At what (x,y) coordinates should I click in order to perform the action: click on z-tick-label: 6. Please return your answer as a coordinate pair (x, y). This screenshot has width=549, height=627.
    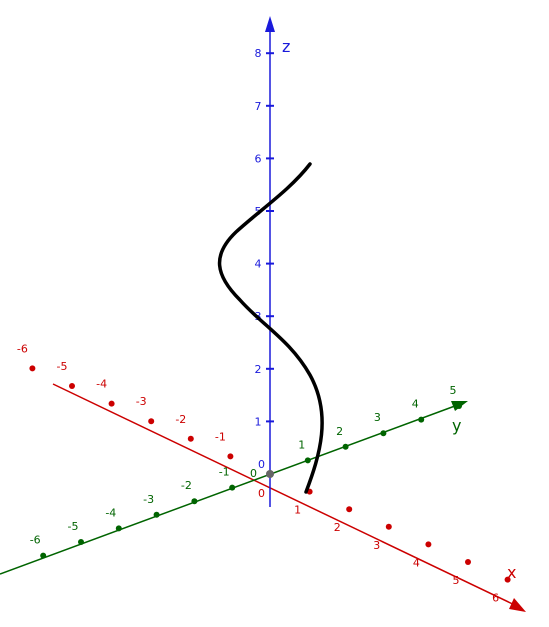
    Looking at the image, I should click on (258, 158).